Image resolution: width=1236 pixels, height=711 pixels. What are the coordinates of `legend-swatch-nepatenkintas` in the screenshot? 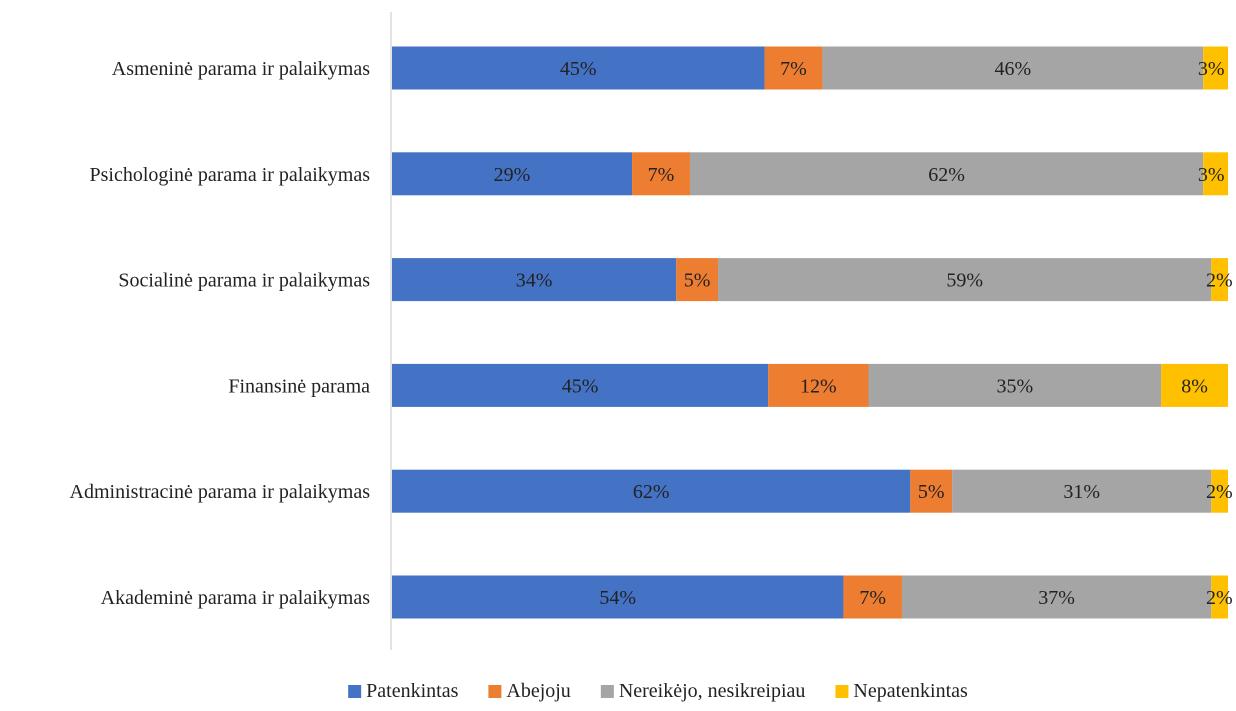 It's located at (842, 691).